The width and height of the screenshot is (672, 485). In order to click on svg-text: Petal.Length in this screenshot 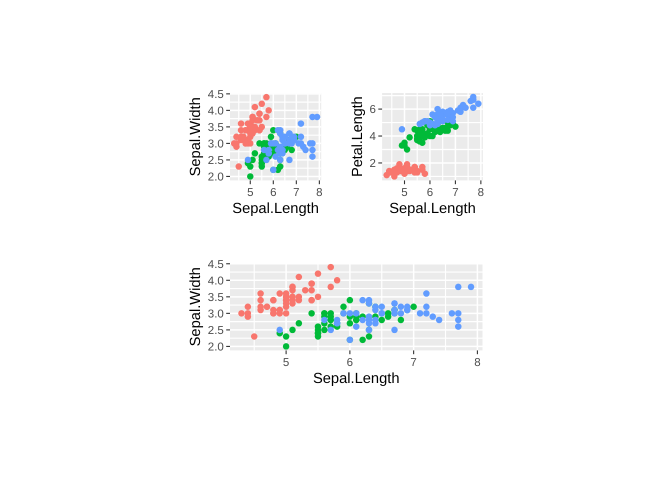, I will do `click(358, 136)`.